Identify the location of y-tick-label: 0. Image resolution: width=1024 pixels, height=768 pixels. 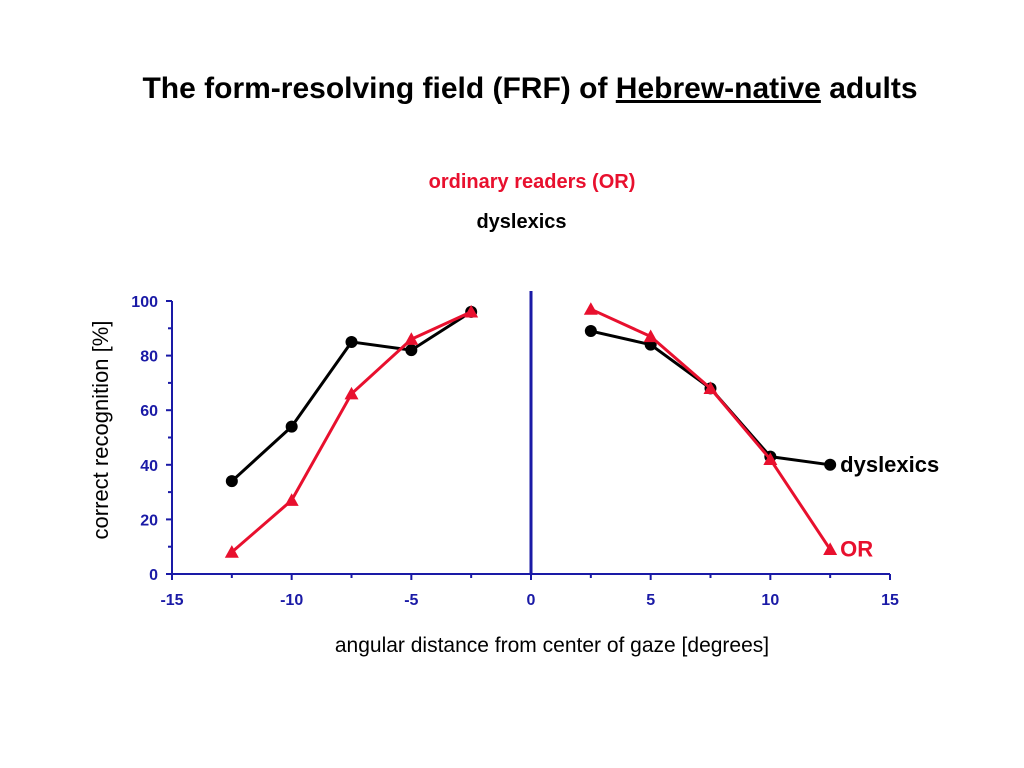
(153, 575).